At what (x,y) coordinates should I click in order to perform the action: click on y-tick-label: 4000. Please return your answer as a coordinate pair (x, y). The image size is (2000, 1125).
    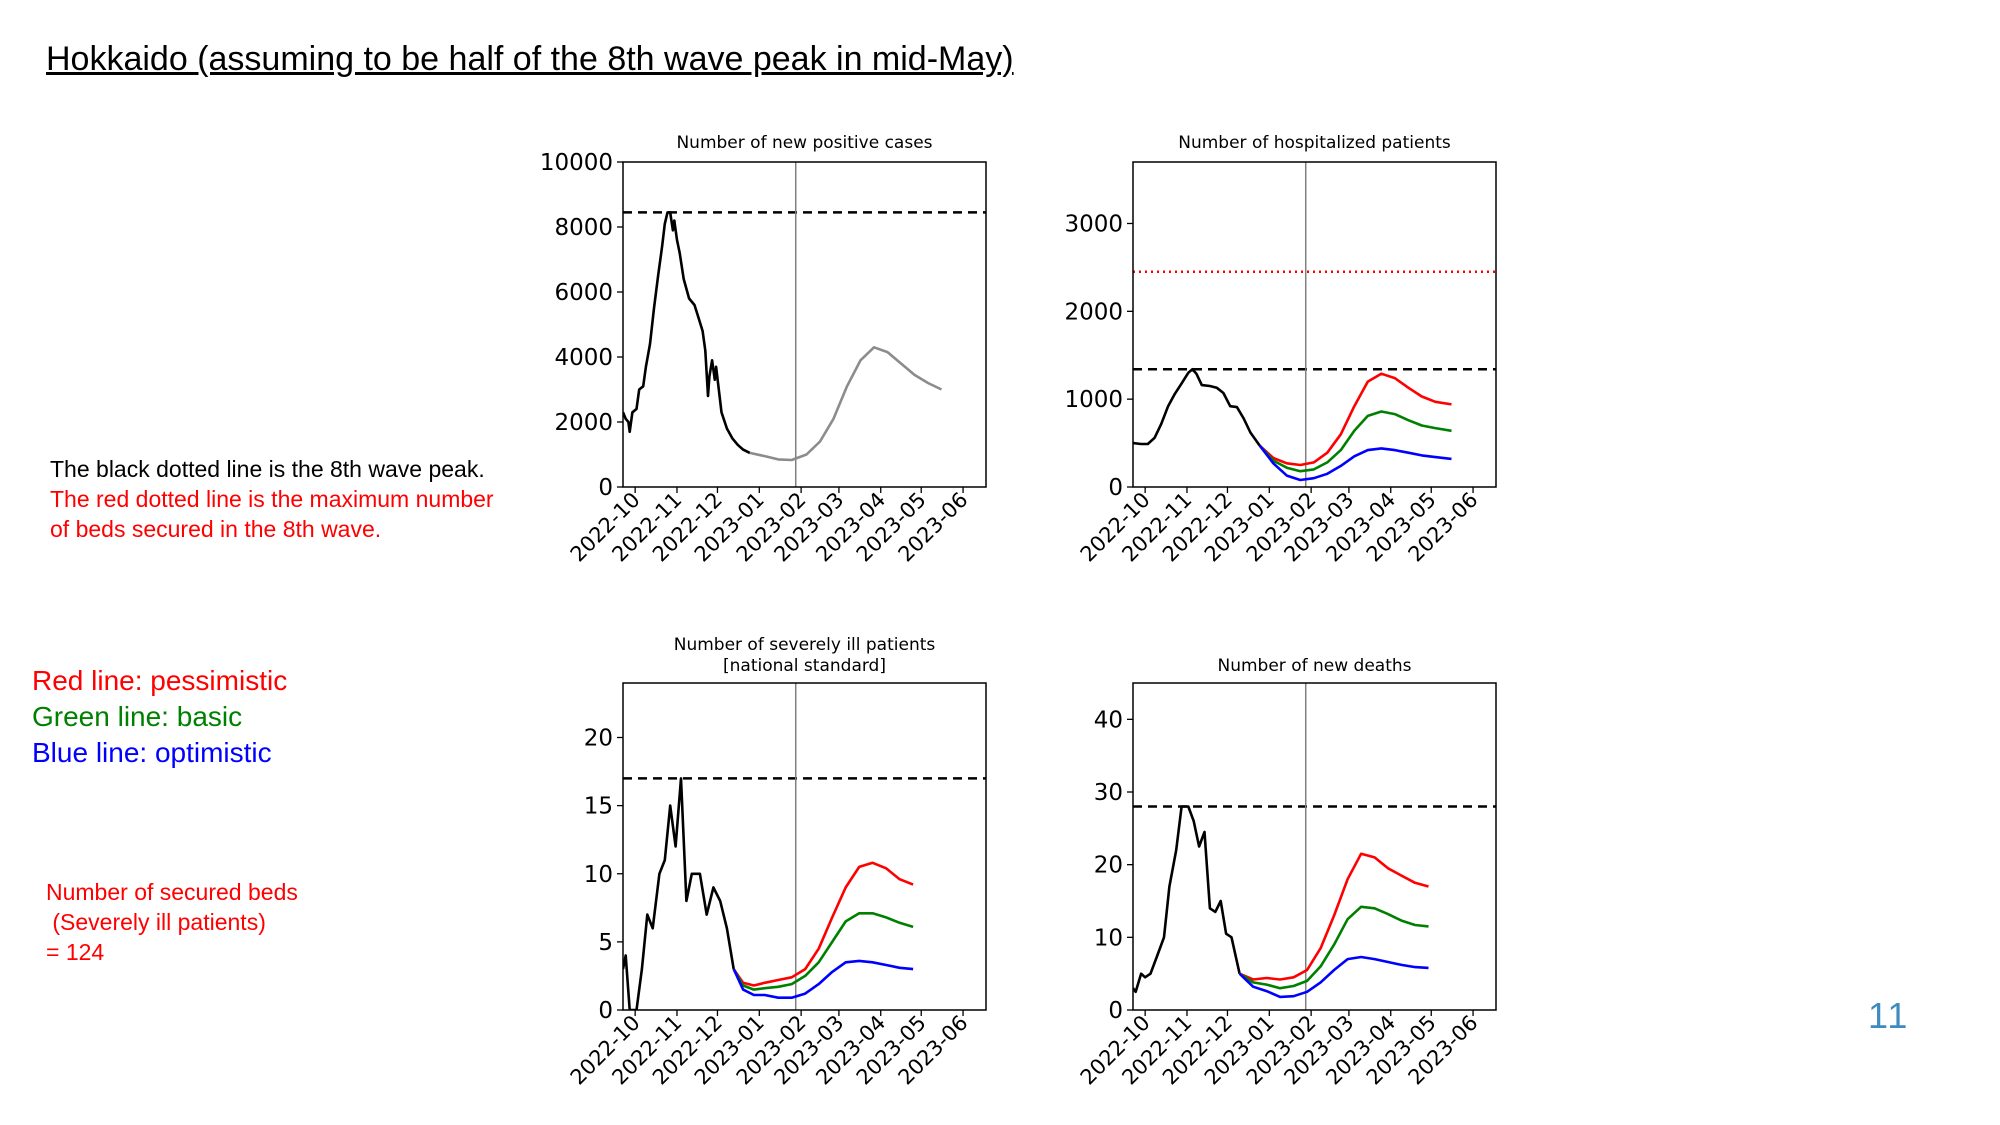
    Looking at the image, I should click on (583, 358).